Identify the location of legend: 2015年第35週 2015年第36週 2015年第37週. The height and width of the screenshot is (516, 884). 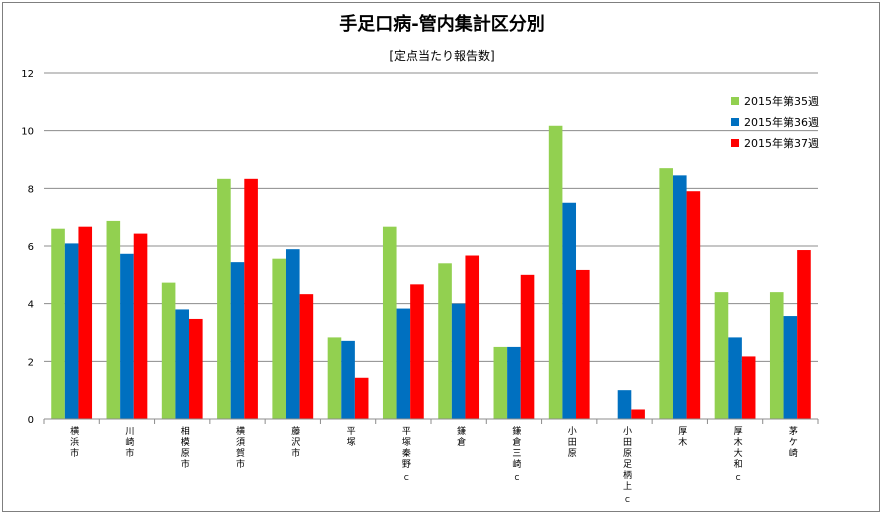
(775, 122).